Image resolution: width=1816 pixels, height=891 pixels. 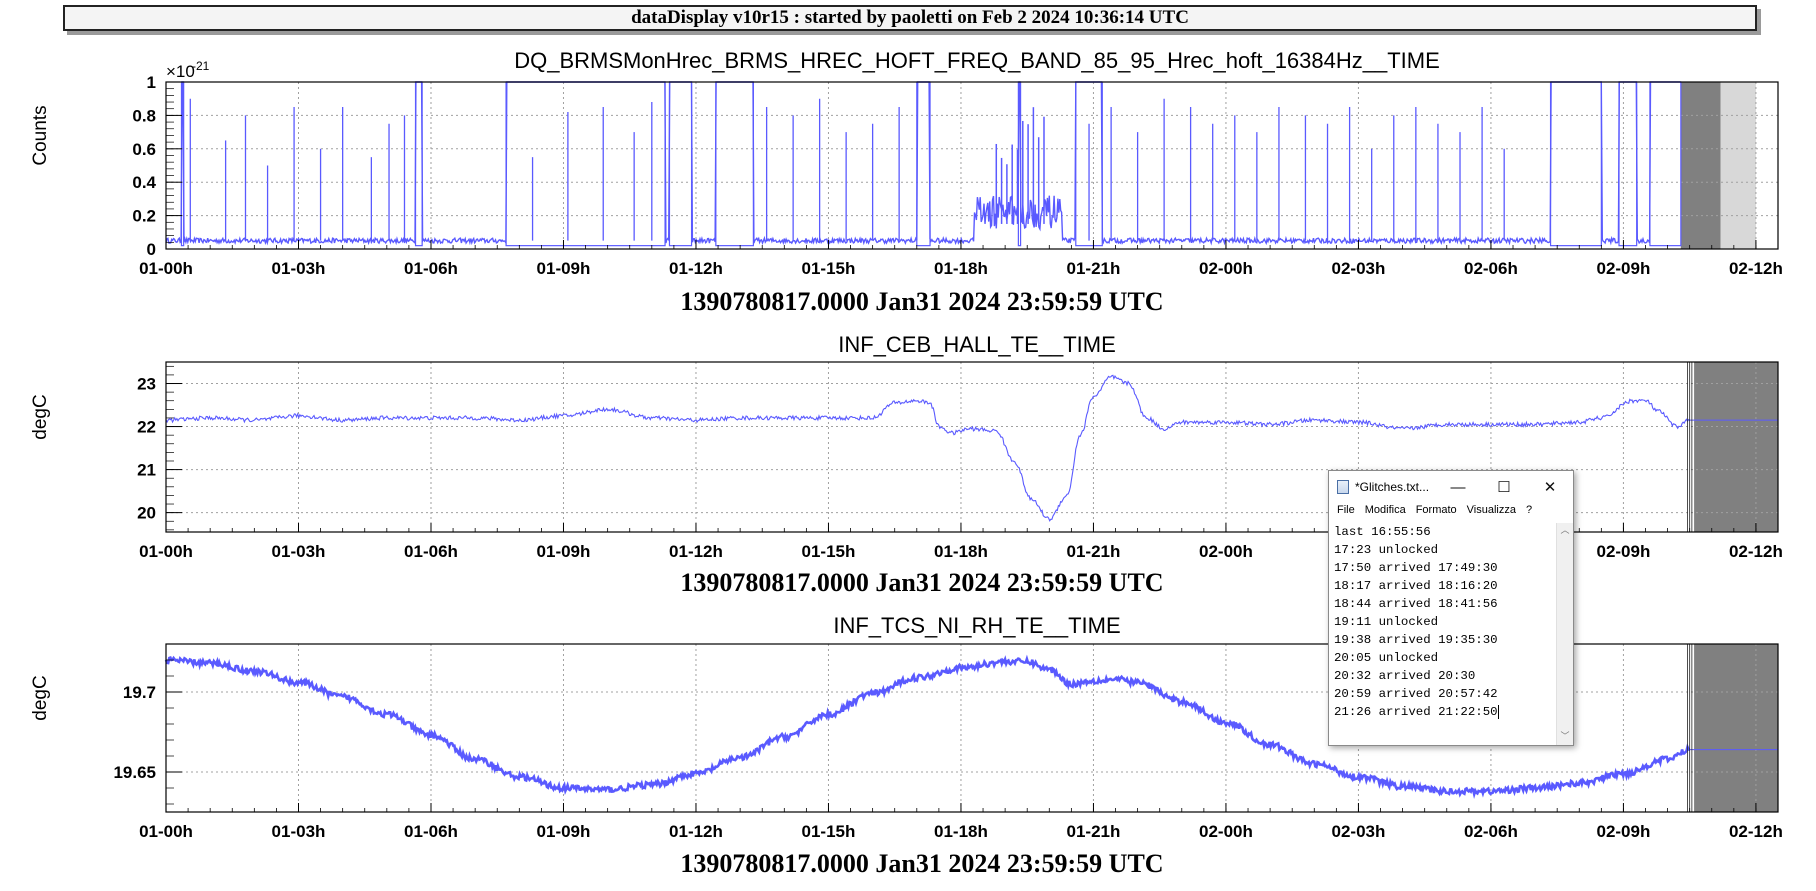 I want to click on y-tick-label: 23, so click(x=146, y=384).